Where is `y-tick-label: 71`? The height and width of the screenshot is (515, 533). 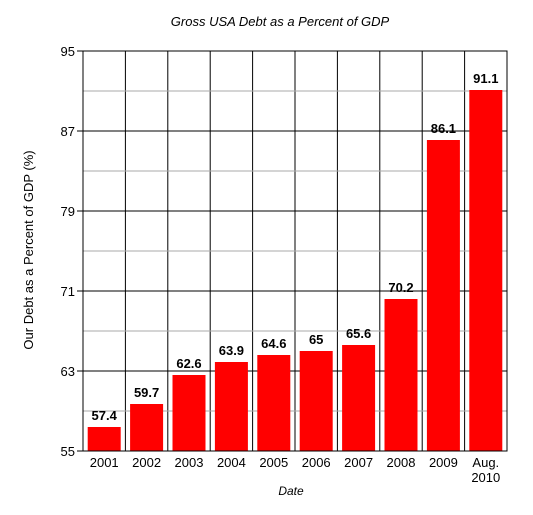
y-tick-label: 71 is located at coordinates (68, 291).